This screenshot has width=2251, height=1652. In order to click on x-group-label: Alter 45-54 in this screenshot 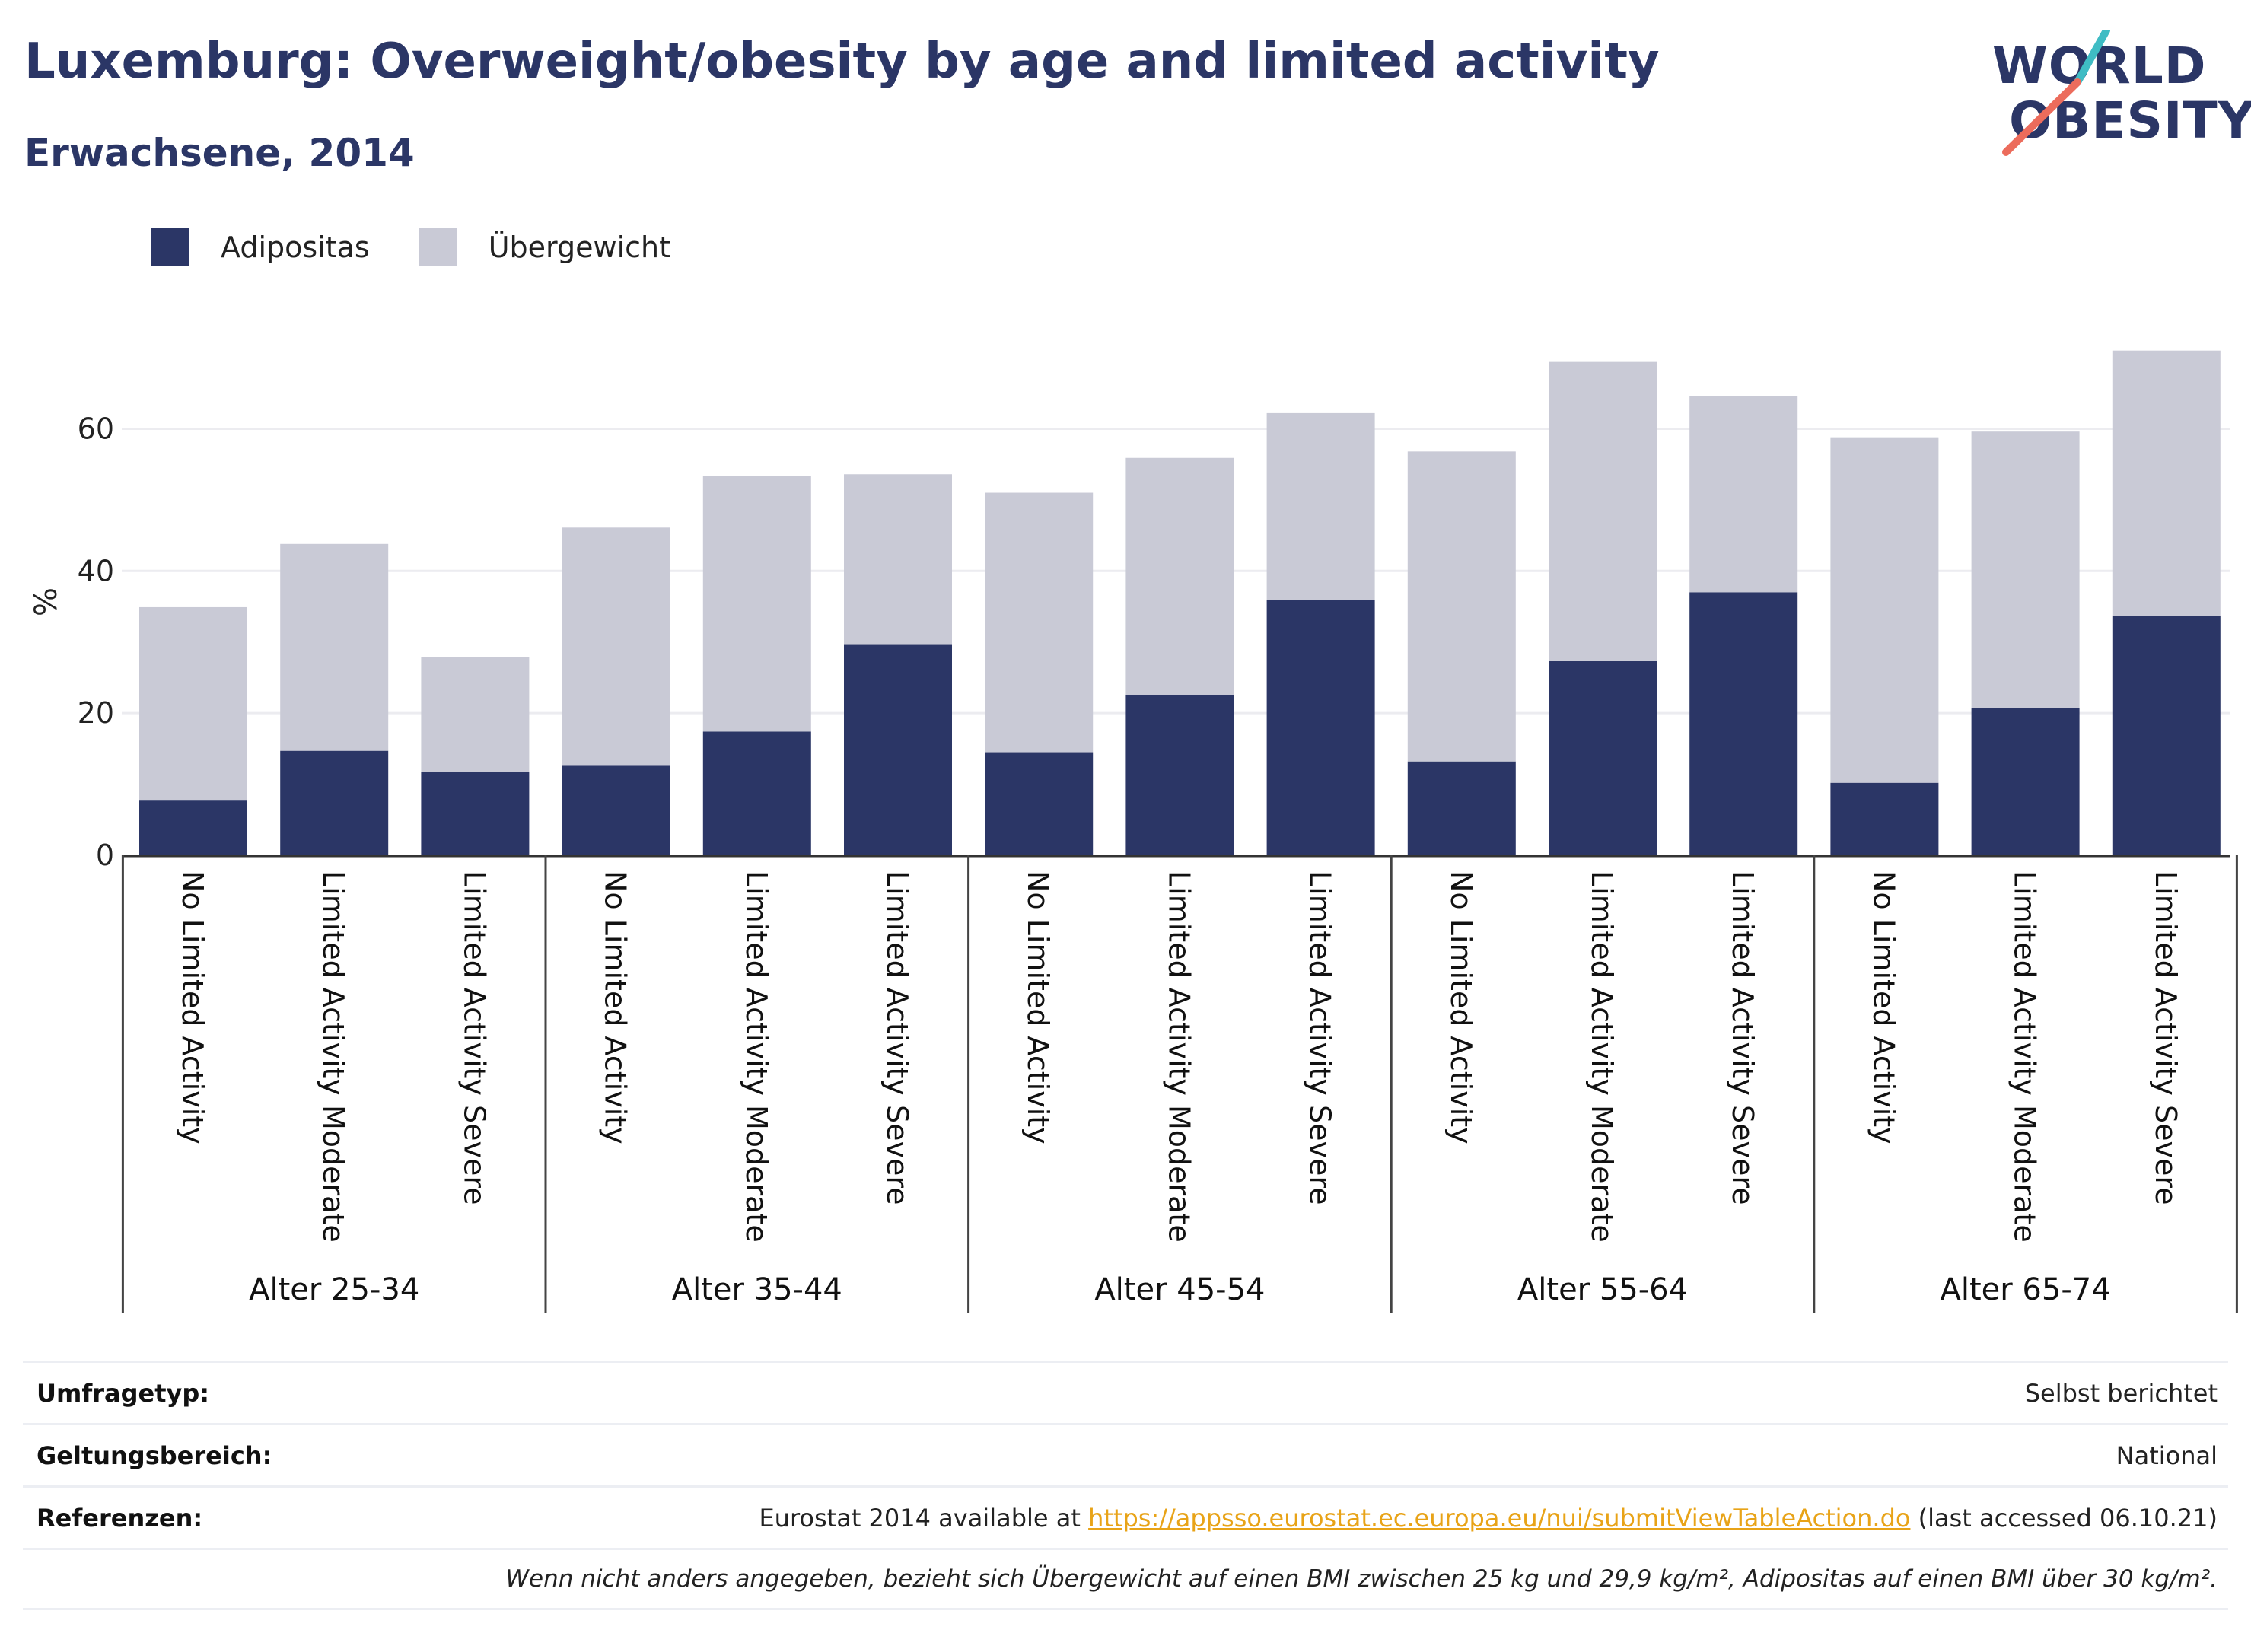, I will do `click(1179, 1289)`.